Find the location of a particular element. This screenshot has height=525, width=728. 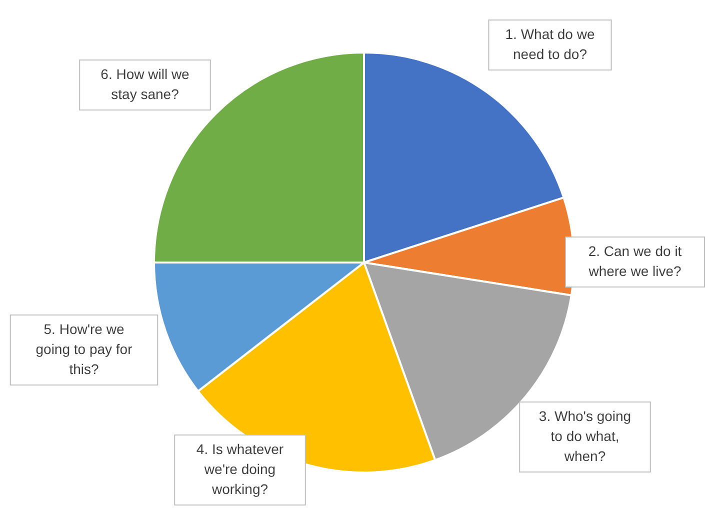

slice-label: 4. Is whatever we're doing working? is located at coordinates (240, 469).